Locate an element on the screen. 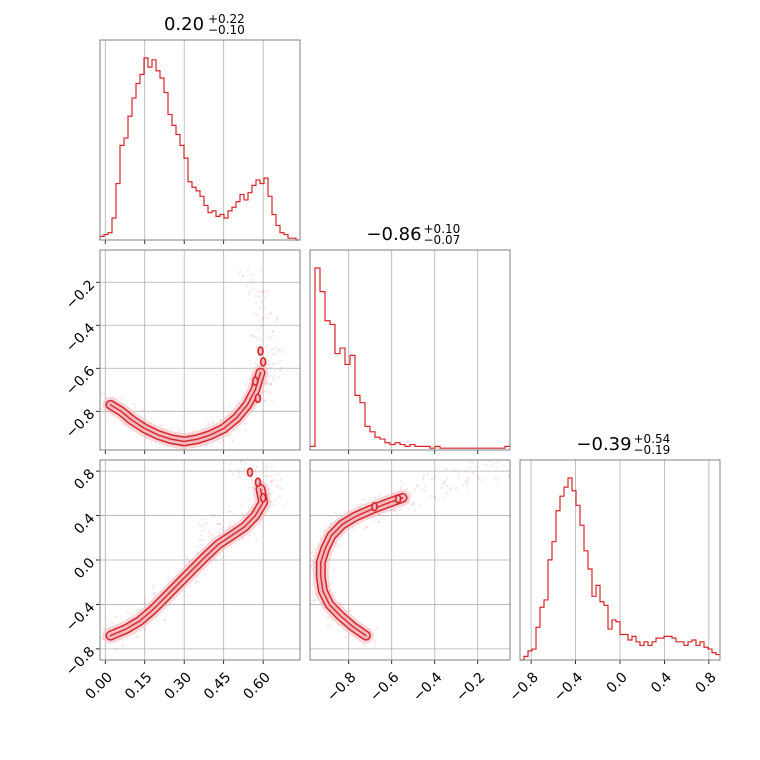  panel-frame is located at coordinates (410, 350).